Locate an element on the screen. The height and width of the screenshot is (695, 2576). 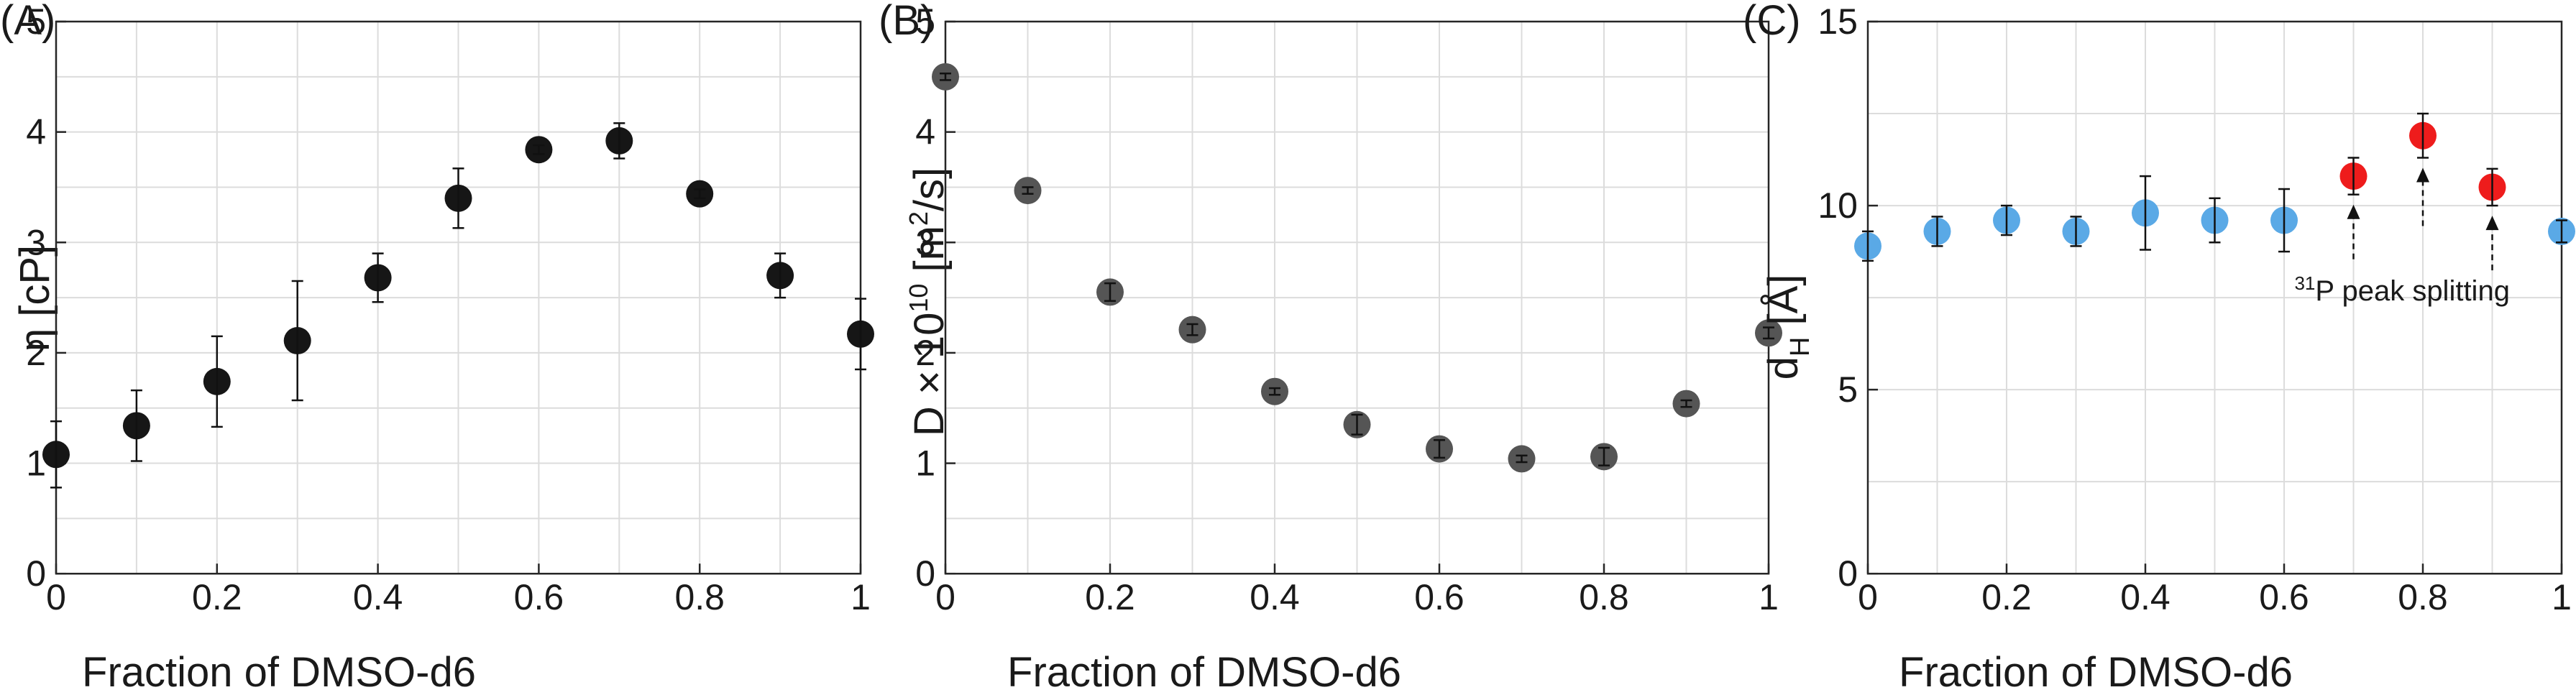
panel-a-label: (A) is located at coordinates (27, 22).